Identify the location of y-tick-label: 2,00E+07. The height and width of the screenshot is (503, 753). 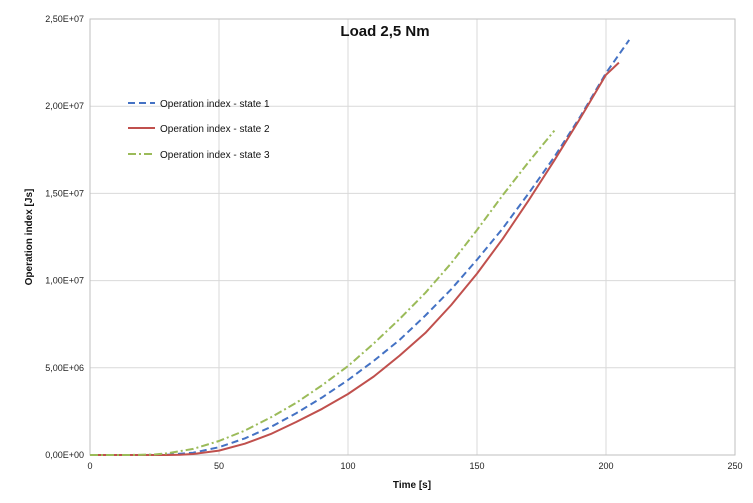
(64, 106).